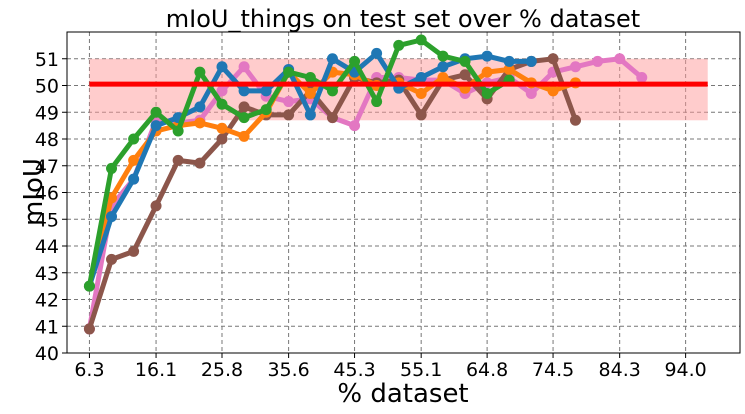 The height and width of the screenshot is (414, 745). I want to click on x-tick-label: 6.3, so click(89, 370).